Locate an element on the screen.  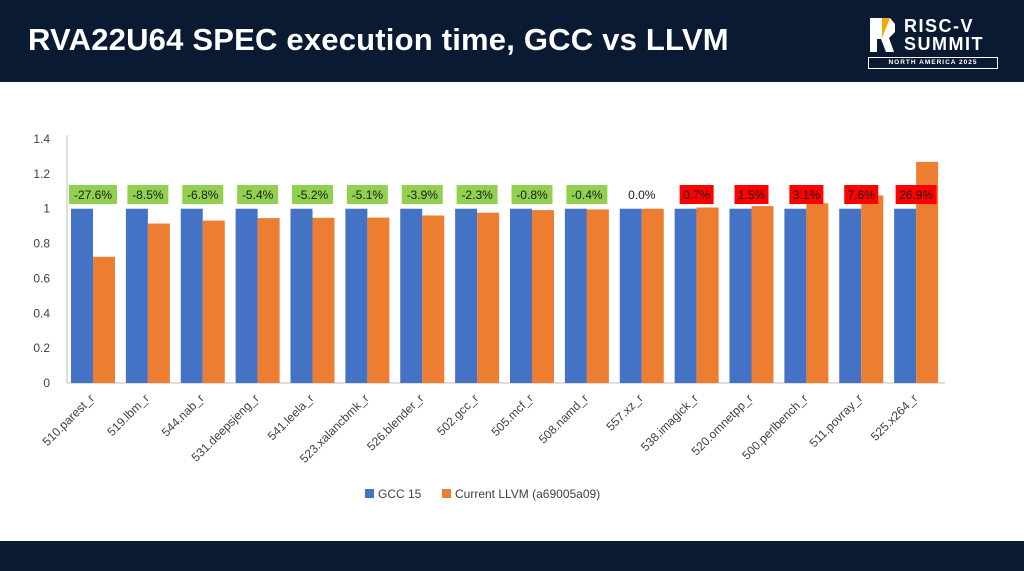
data-label: 26.9% is located at coordinates (916, 195).